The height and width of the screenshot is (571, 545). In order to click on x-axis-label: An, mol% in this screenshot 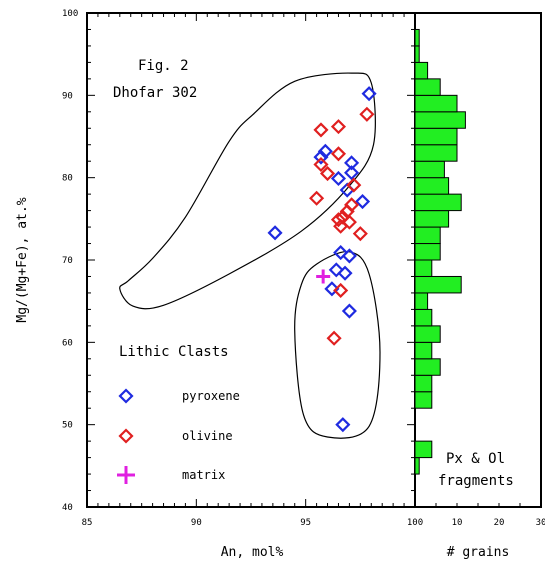, I will do `click(252, 552)`.